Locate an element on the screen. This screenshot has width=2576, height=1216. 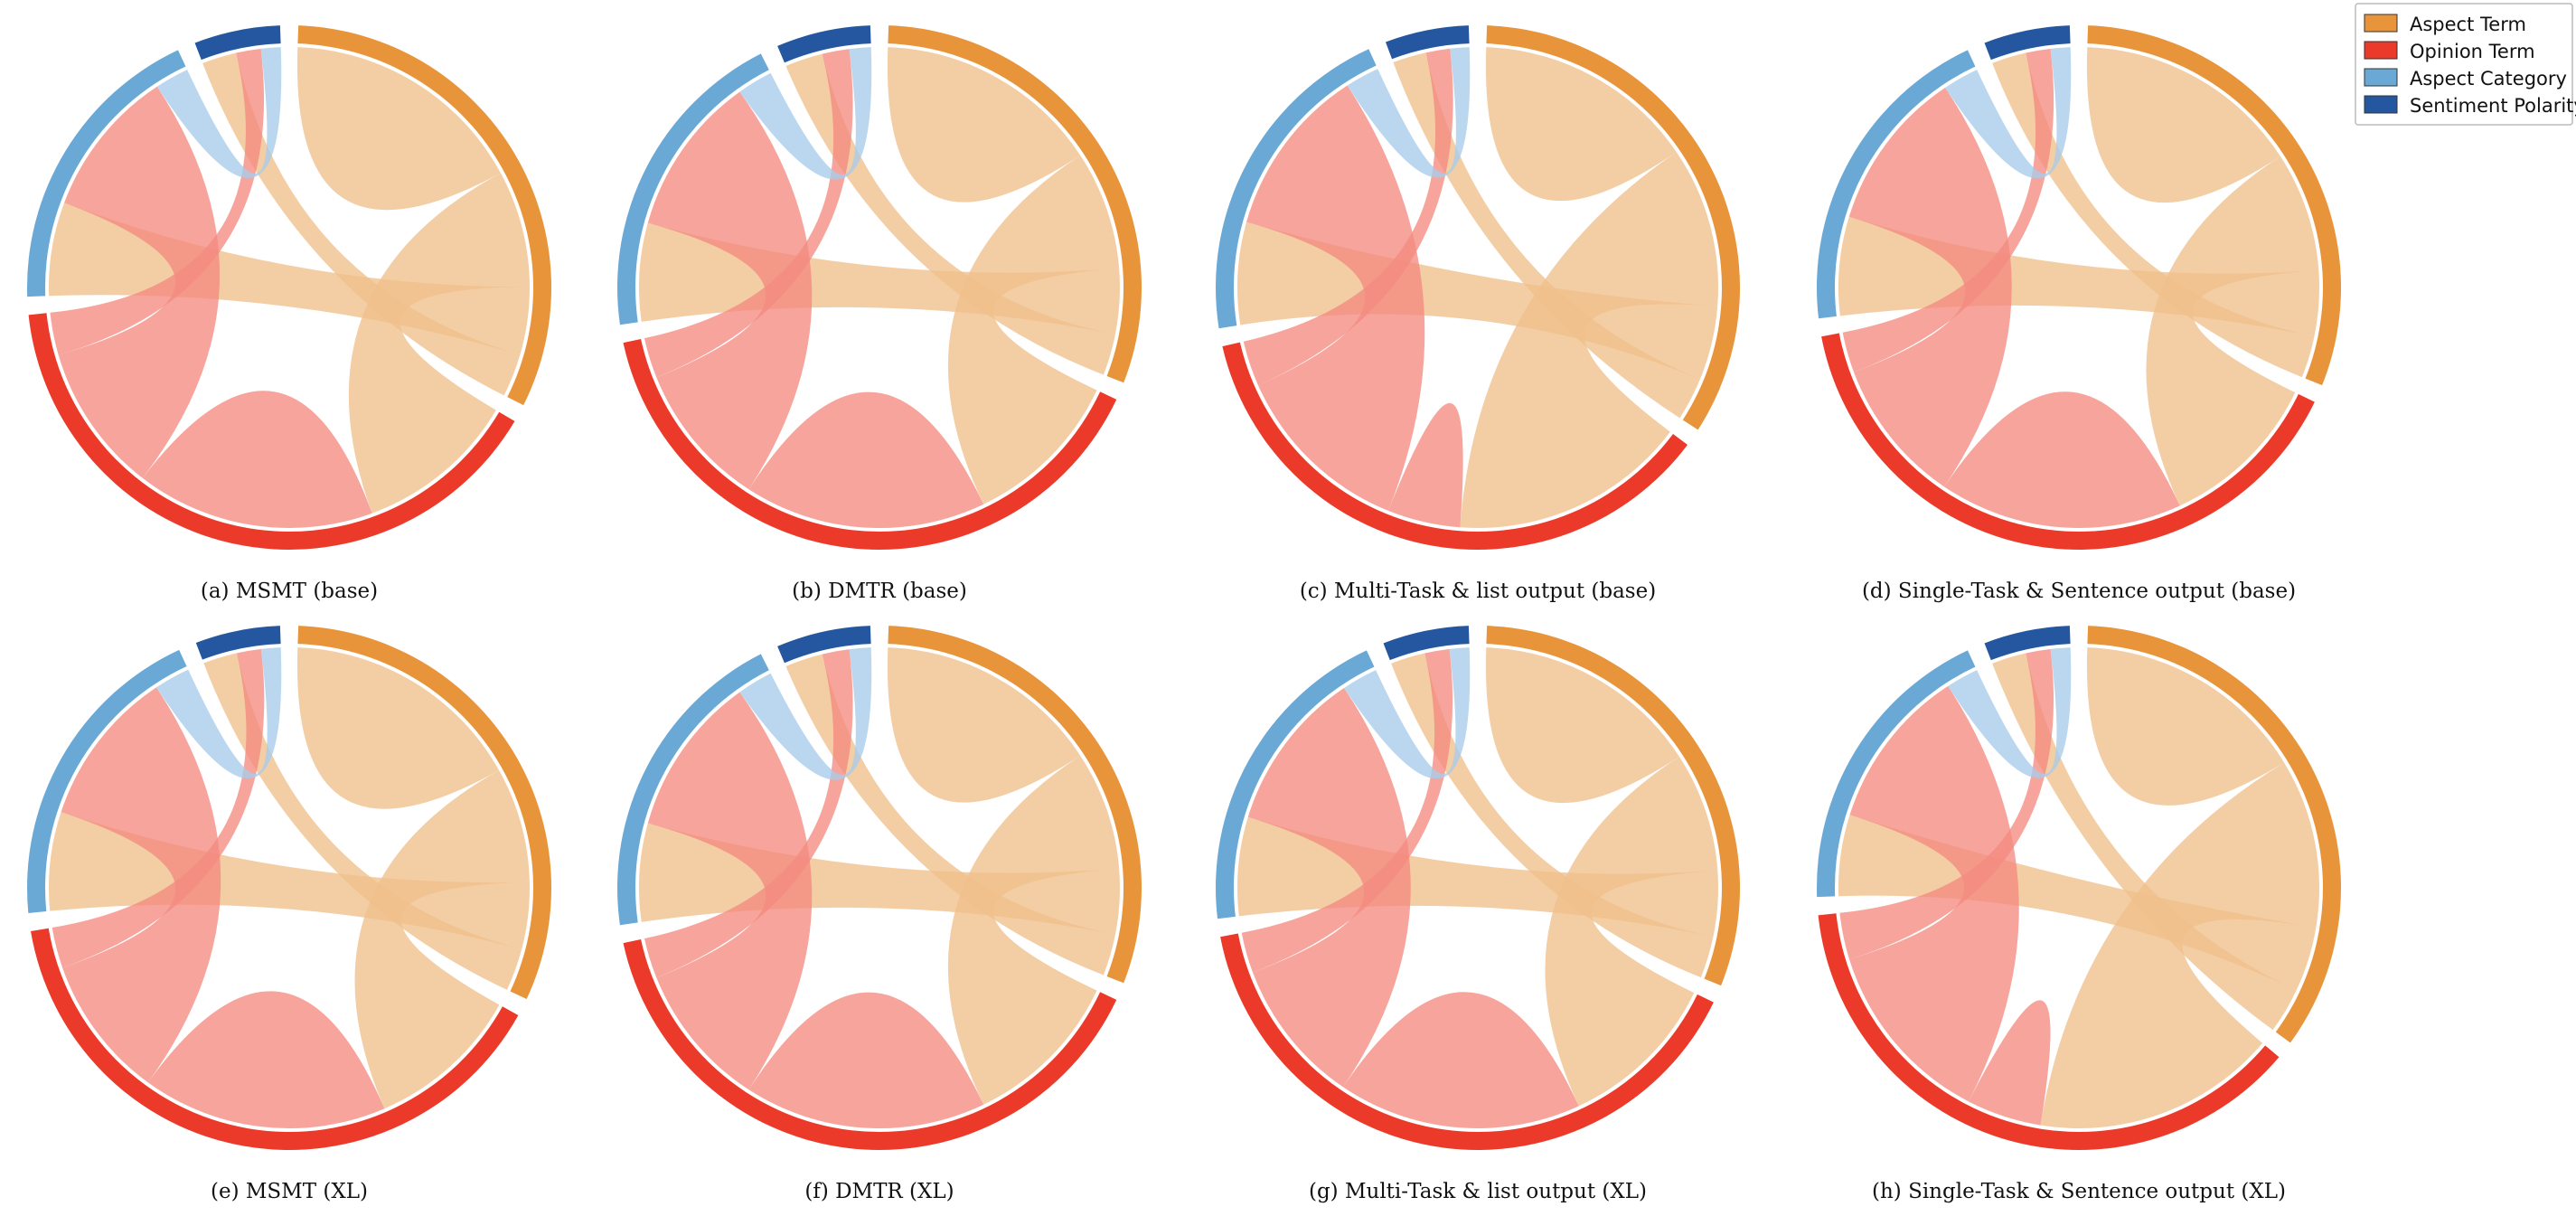
chord-chart-f is located at coordinates (880, 888).